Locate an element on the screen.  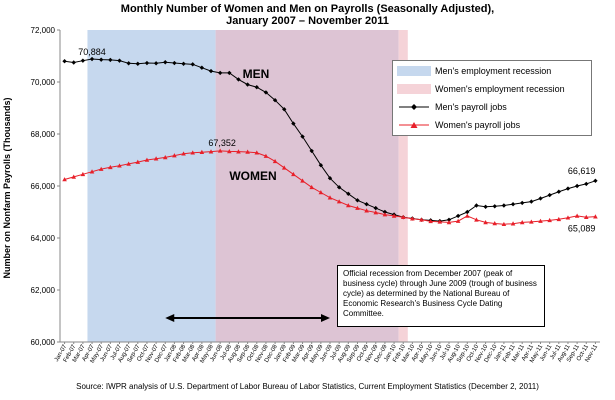
legend-label-men-jobs: Men's payroll jobs is located at coordinates (471, 107).